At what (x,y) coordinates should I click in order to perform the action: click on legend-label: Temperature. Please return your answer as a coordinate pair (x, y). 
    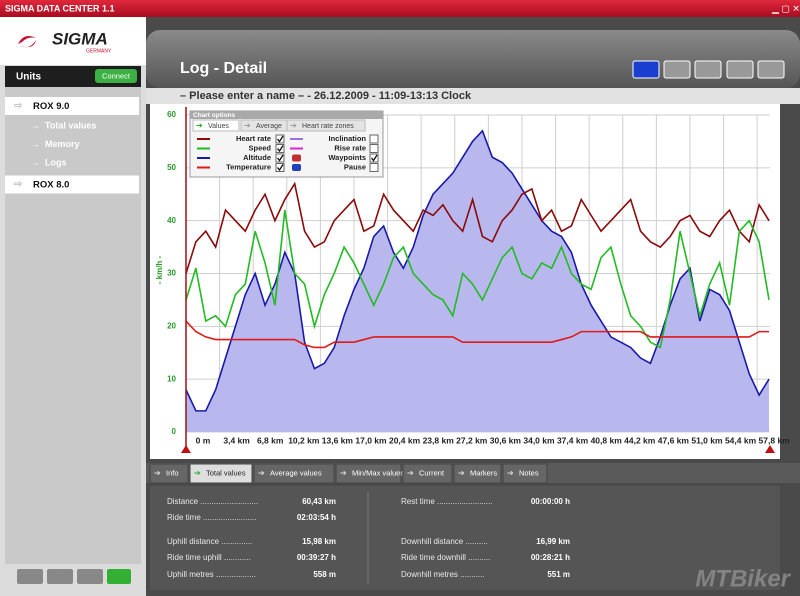
    Looking at the image, I should click on (248, 166).